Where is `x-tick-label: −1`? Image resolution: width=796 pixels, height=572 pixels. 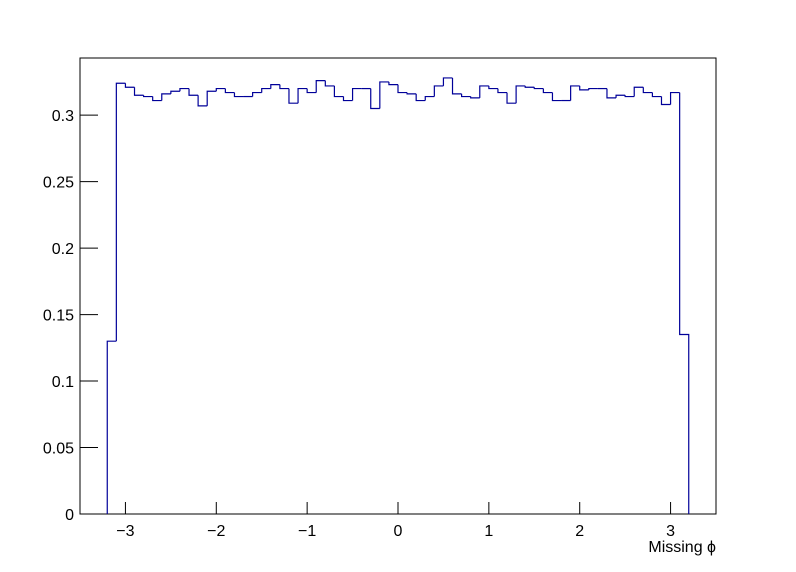
x-tick-label: −1 is located at coordinates (307, 531).